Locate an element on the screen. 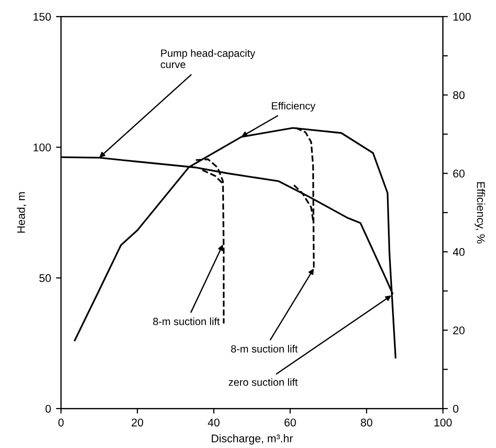  y-tick-label: 100 is located at coordinates (42, 148).